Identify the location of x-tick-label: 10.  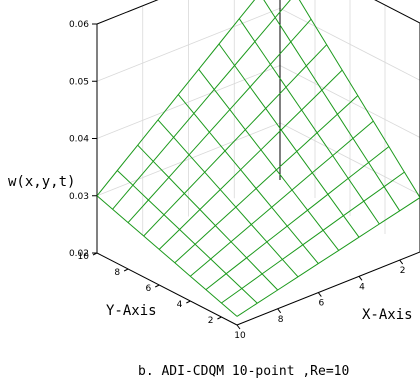
(240, 336).